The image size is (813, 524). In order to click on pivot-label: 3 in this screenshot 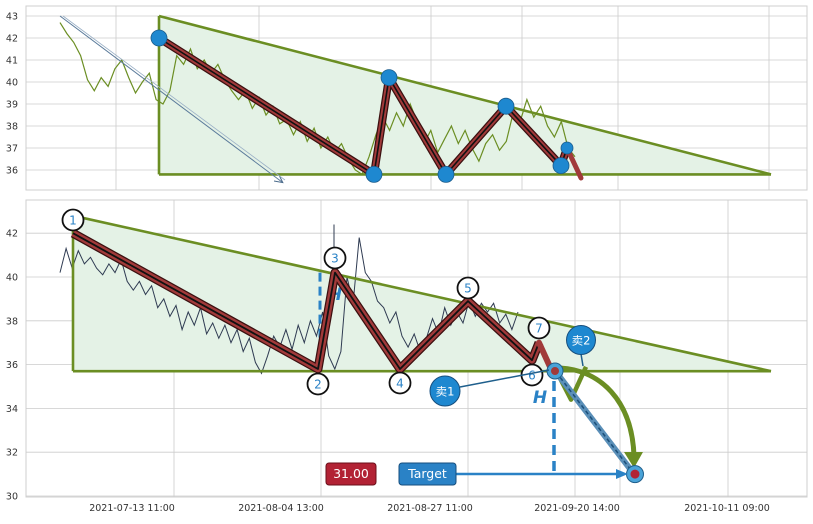, I will do `click(335, 259)`.